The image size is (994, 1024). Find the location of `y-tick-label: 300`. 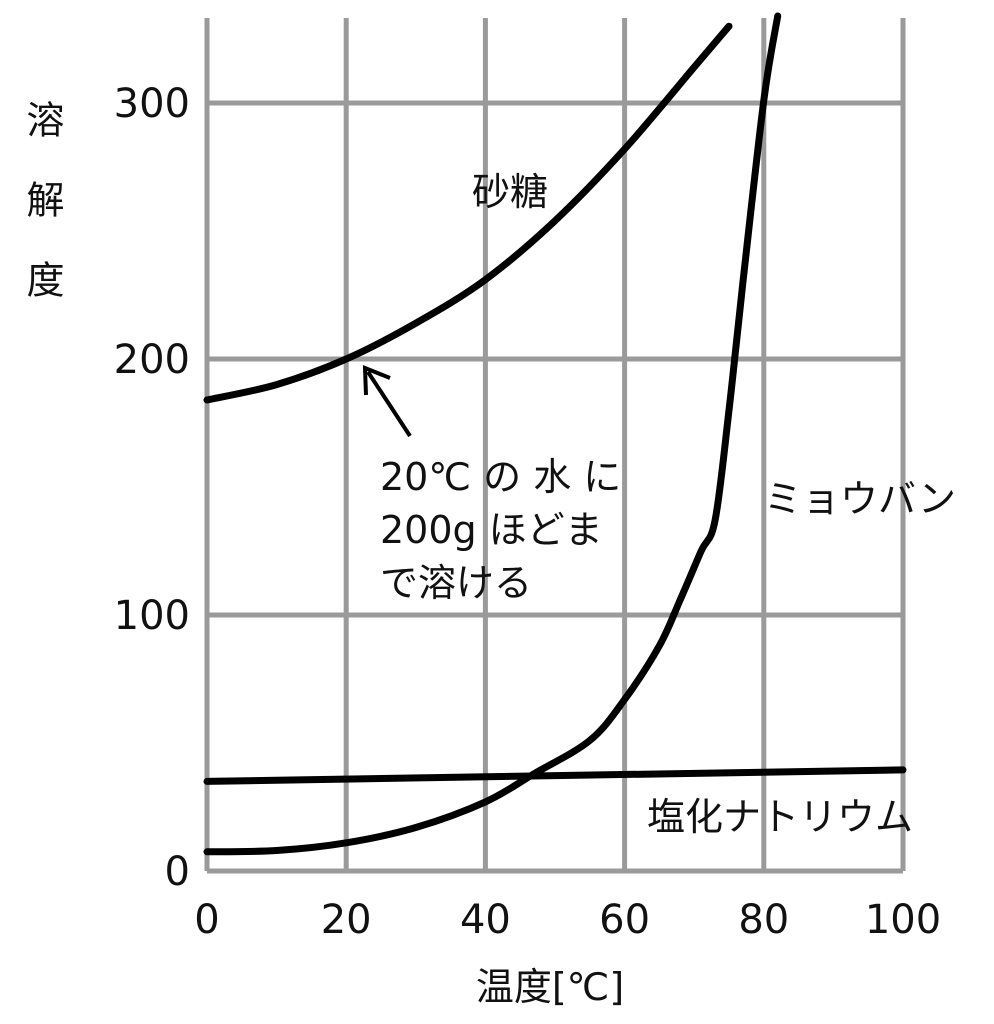

y-tick-label: 300 is located at coordinates (152, 104).